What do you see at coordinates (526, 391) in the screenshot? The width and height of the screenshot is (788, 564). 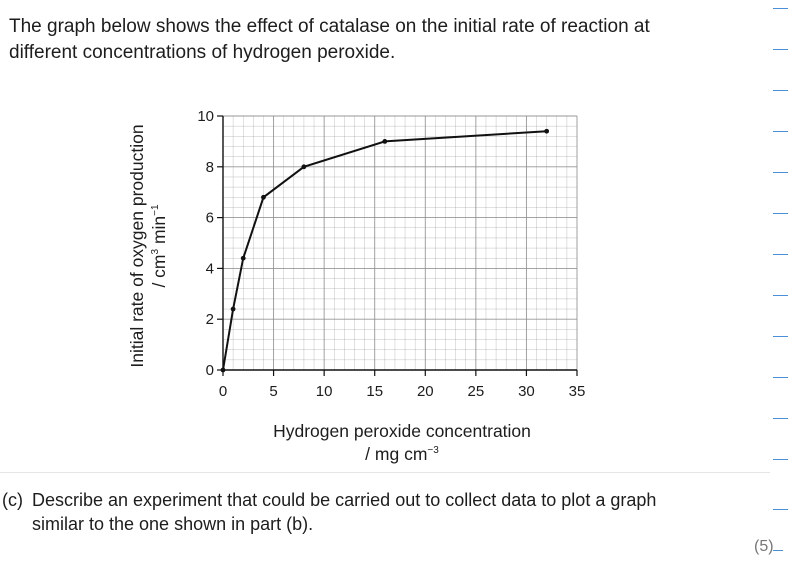 I see `x-tick-label: 30` at bounding box center [526, 391].